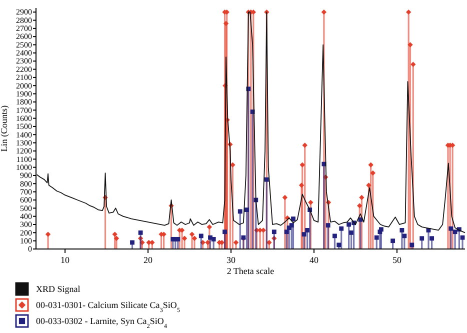 The image size is (467, 333). What do you see at coordinates (149, 260) in the screenshot?
I see `x-tick-label: 20` at bounding box center [149, 260].